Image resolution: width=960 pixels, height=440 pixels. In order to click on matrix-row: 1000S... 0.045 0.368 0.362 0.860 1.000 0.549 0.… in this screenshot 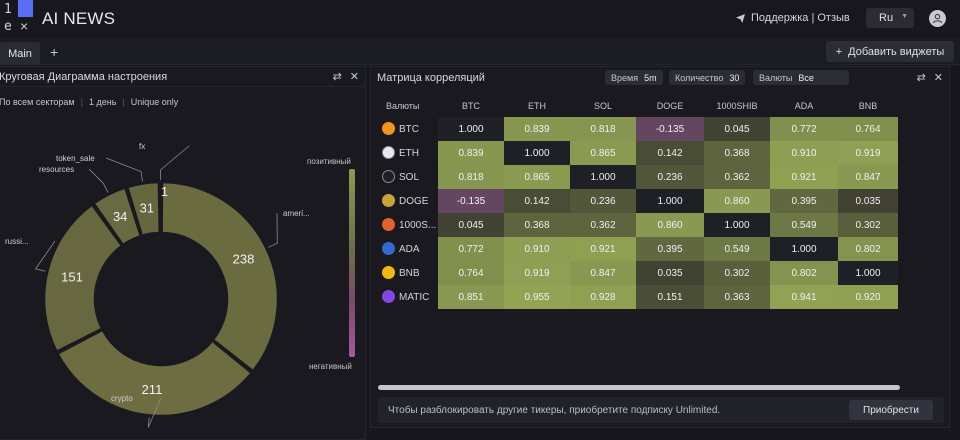, I will do `click(639, 225)`.